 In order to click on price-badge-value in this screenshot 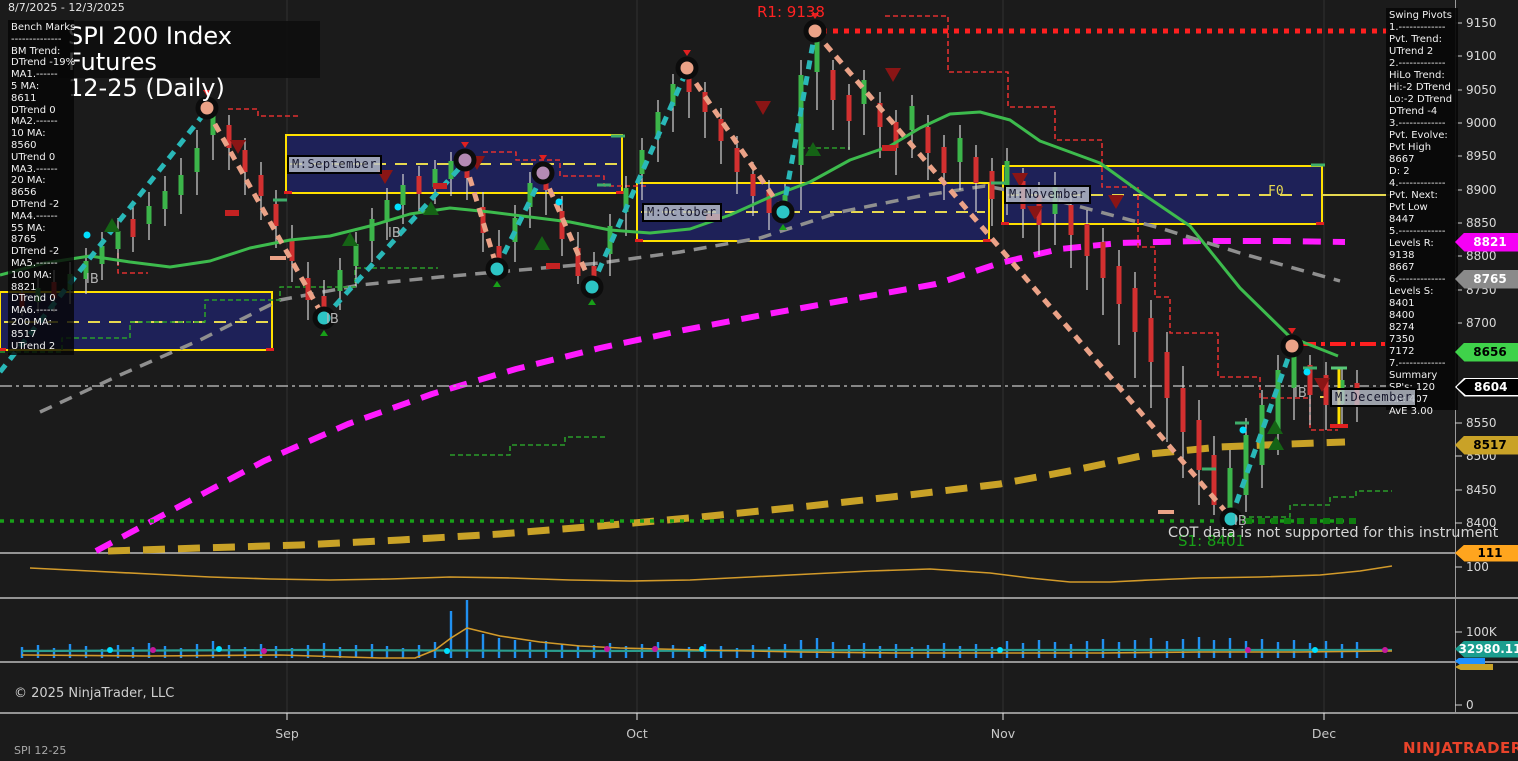, I will do `click(1474, 667)`.